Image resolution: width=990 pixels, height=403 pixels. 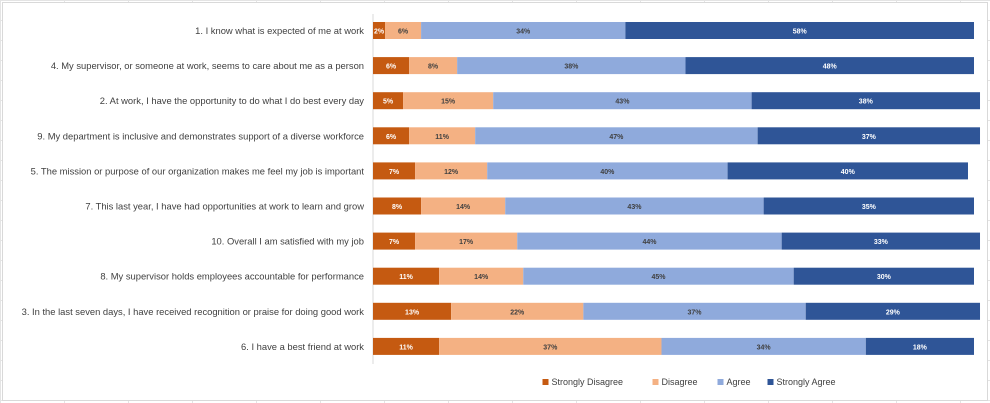 I want to click on data-label: 58%, so click(x=800, y=32).